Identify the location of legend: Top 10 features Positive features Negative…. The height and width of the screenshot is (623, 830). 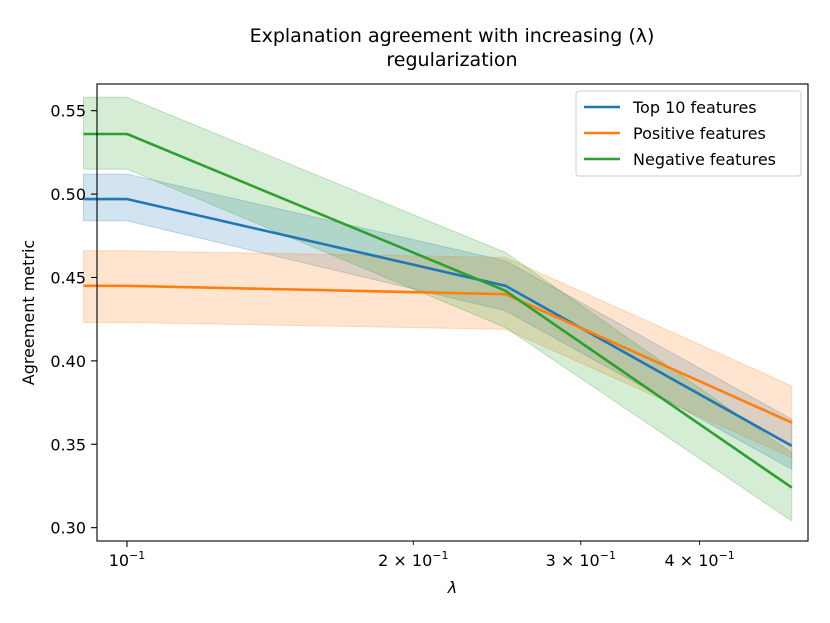
(688, 133).